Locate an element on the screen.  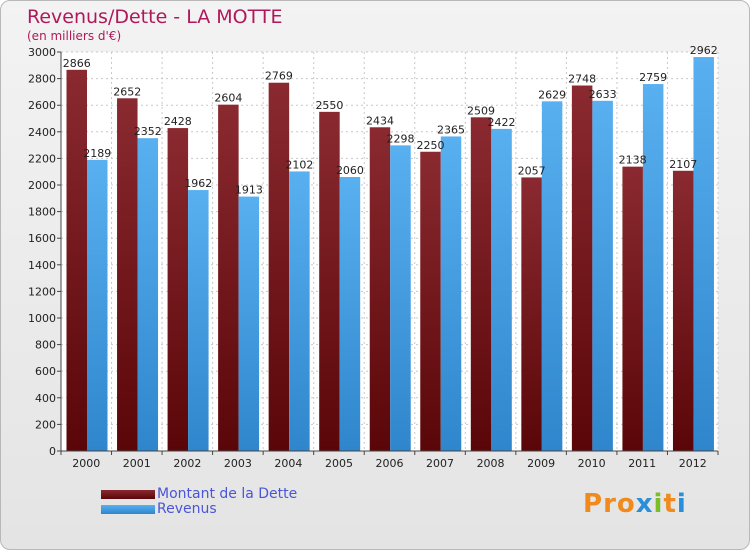
data-label-dette: 2107 is located at coordinates (683, 164).